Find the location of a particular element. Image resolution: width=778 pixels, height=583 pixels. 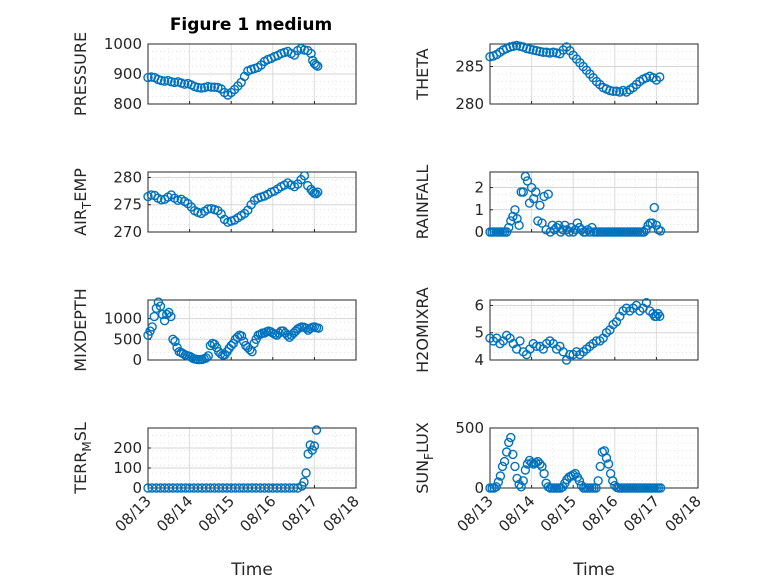

y-tick-label: 200 is located at coordinates (127, 448).